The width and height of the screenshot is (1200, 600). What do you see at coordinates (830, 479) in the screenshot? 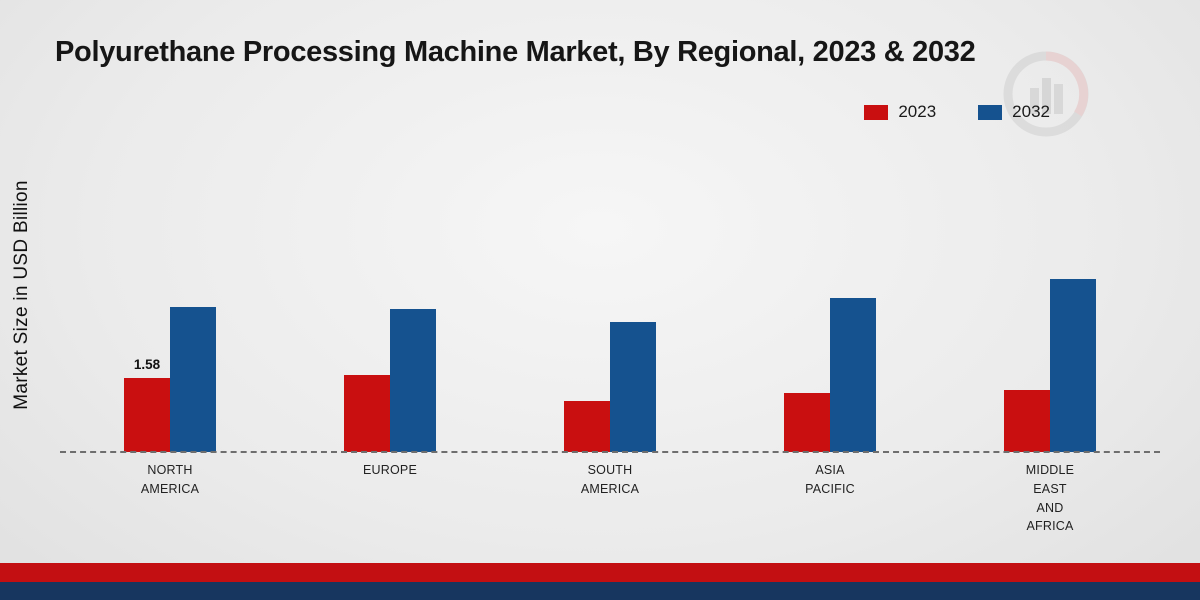
I see `category-label-asia-pacific: ASIA PACIFIC` at bounding box center [830, 479].